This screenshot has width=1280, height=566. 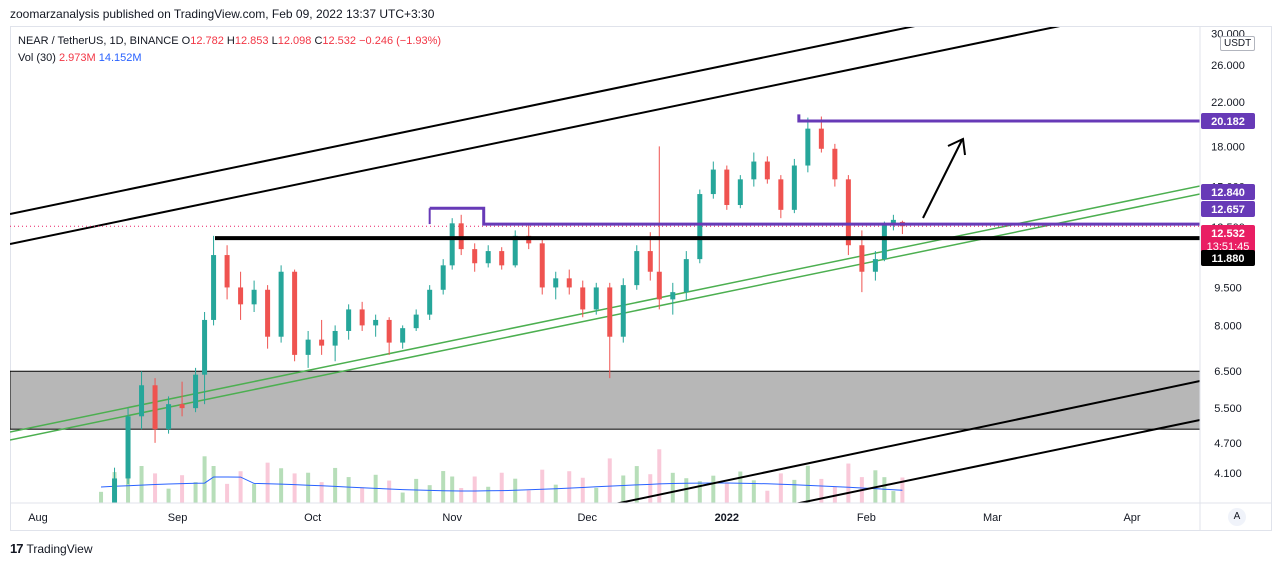 I want to click on tradingview-footer: 17 TradingView, so click(x=51, y=548).